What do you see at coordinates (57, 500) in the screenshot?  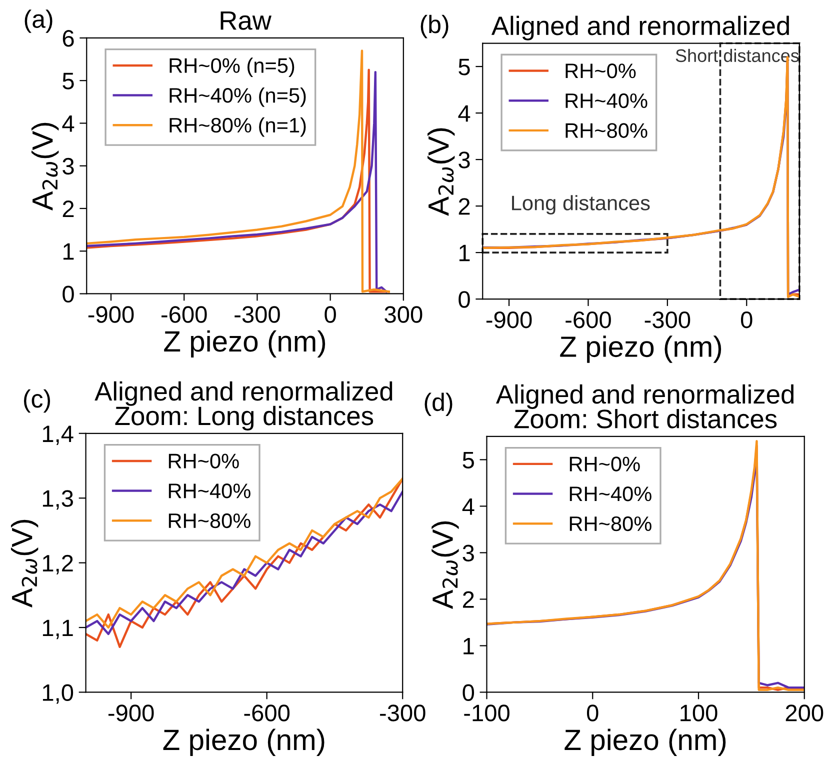 I see `y-tick-label: 1,3` at bounding box center [57, 500].